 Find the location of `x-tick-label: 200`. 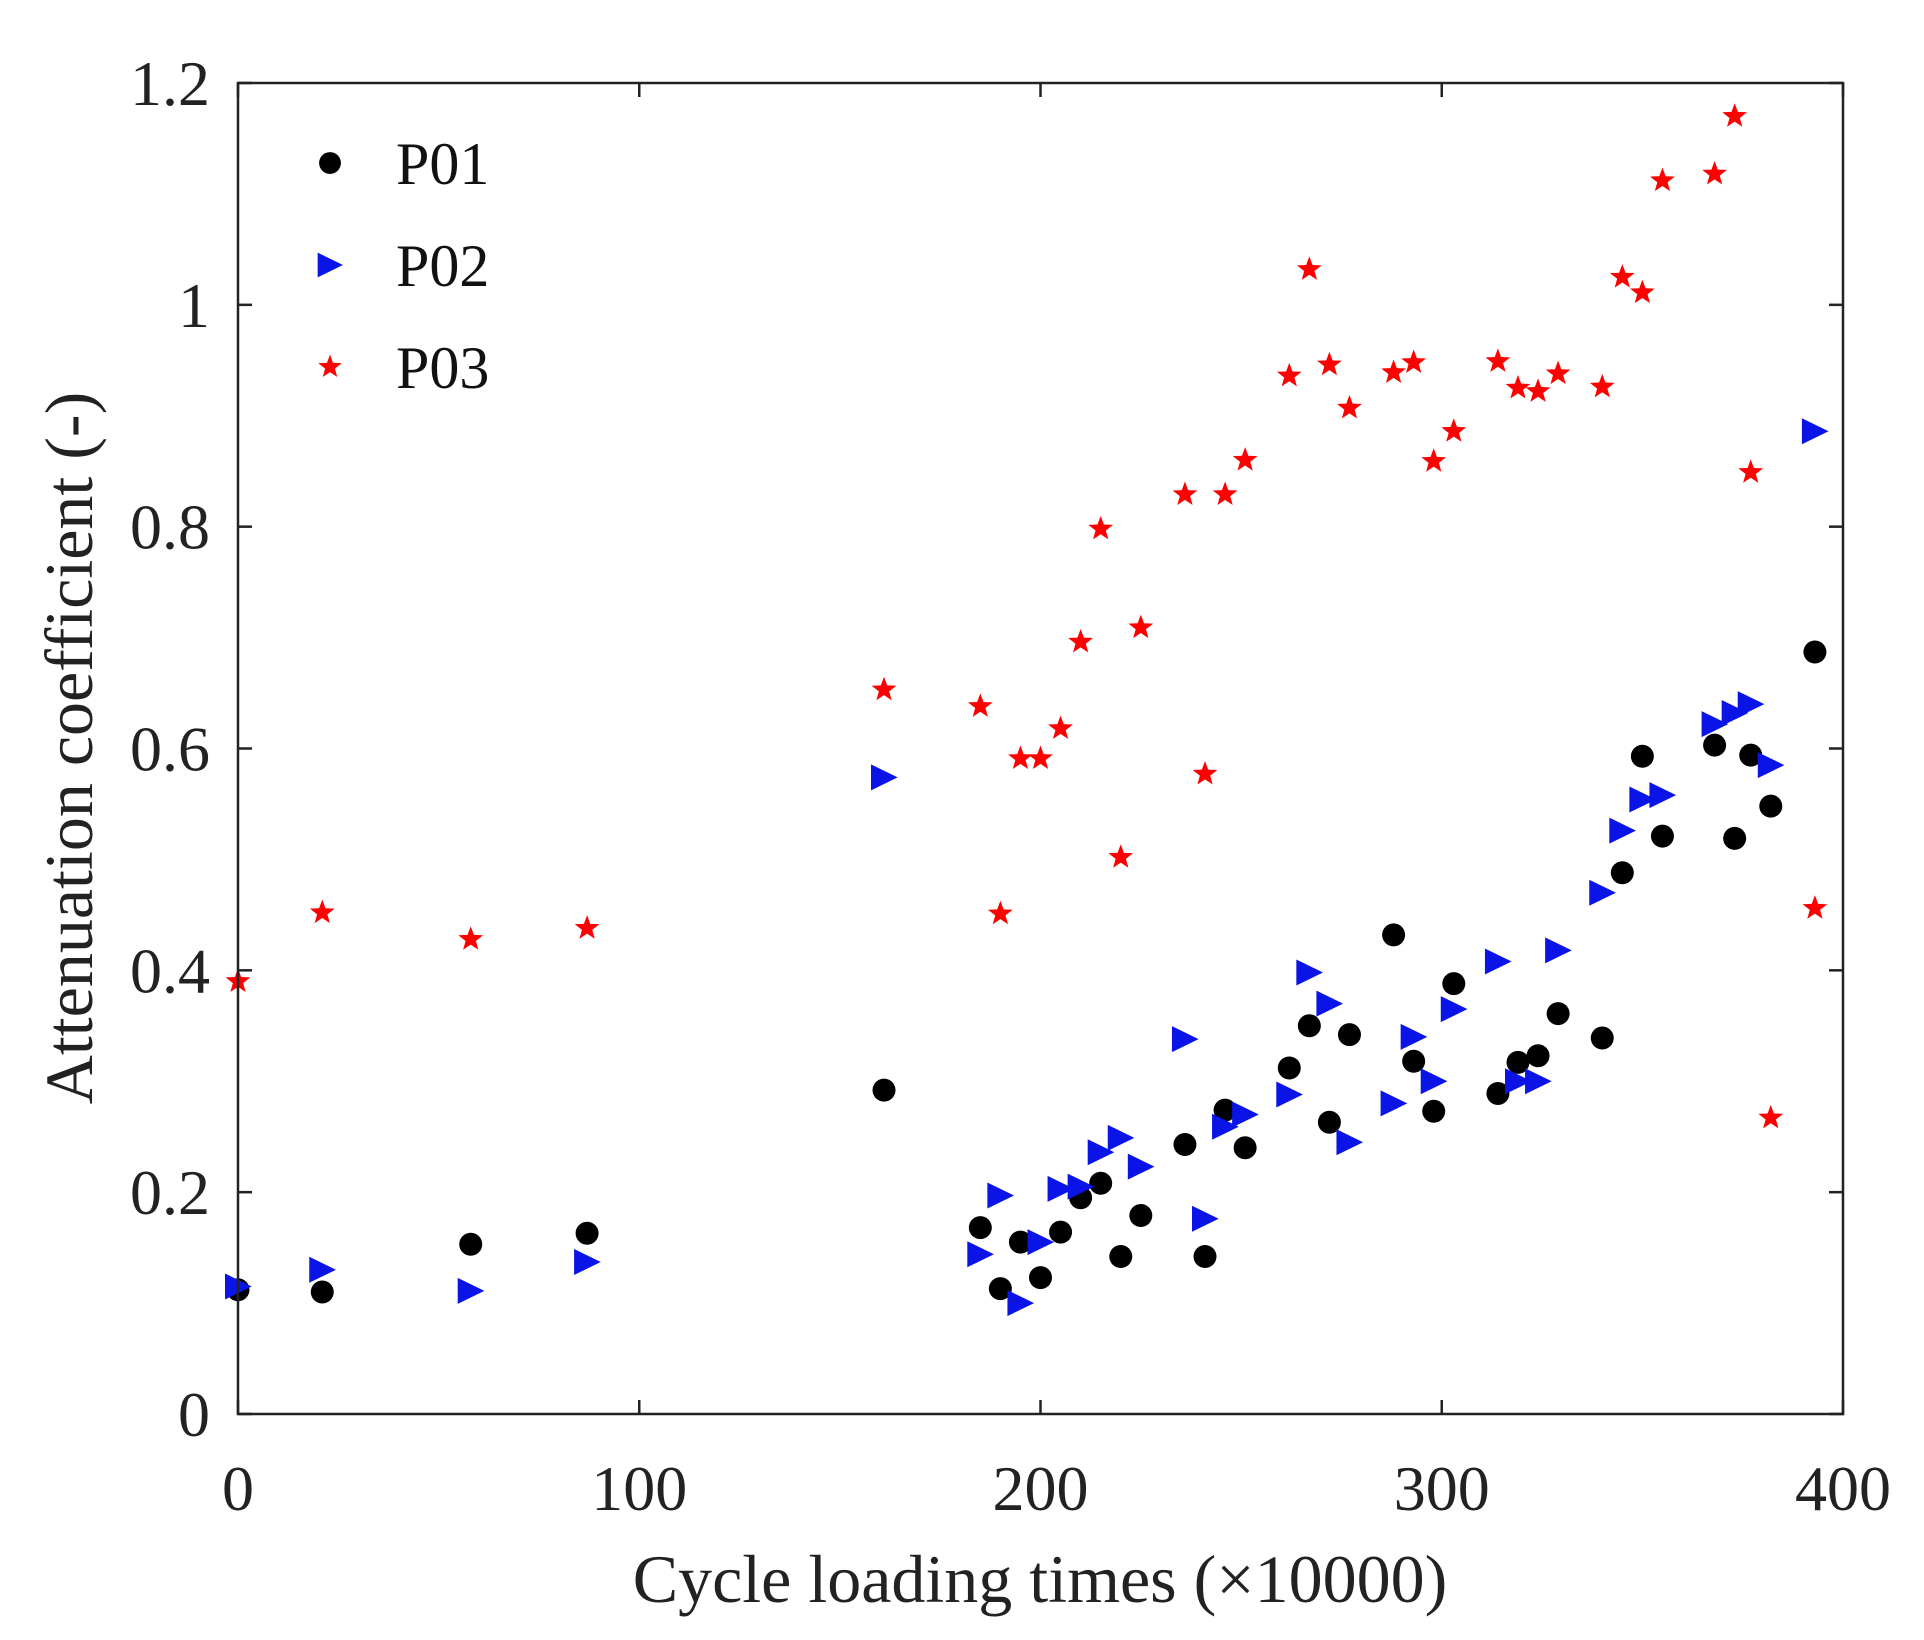

x-tick-label: 200 is located at coordinates (1041, 1488).